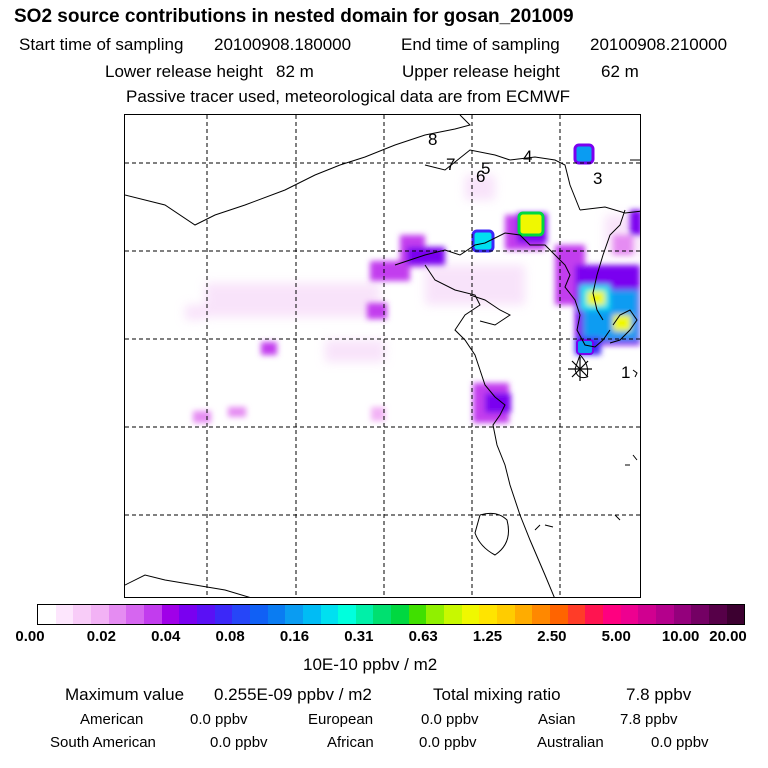 This screenshot has width=768, height=768. What do you see at coordinates (184, 71) in the screenshot?
I see `lower-height-label: Lower release height` at bounding box center [184, 71].